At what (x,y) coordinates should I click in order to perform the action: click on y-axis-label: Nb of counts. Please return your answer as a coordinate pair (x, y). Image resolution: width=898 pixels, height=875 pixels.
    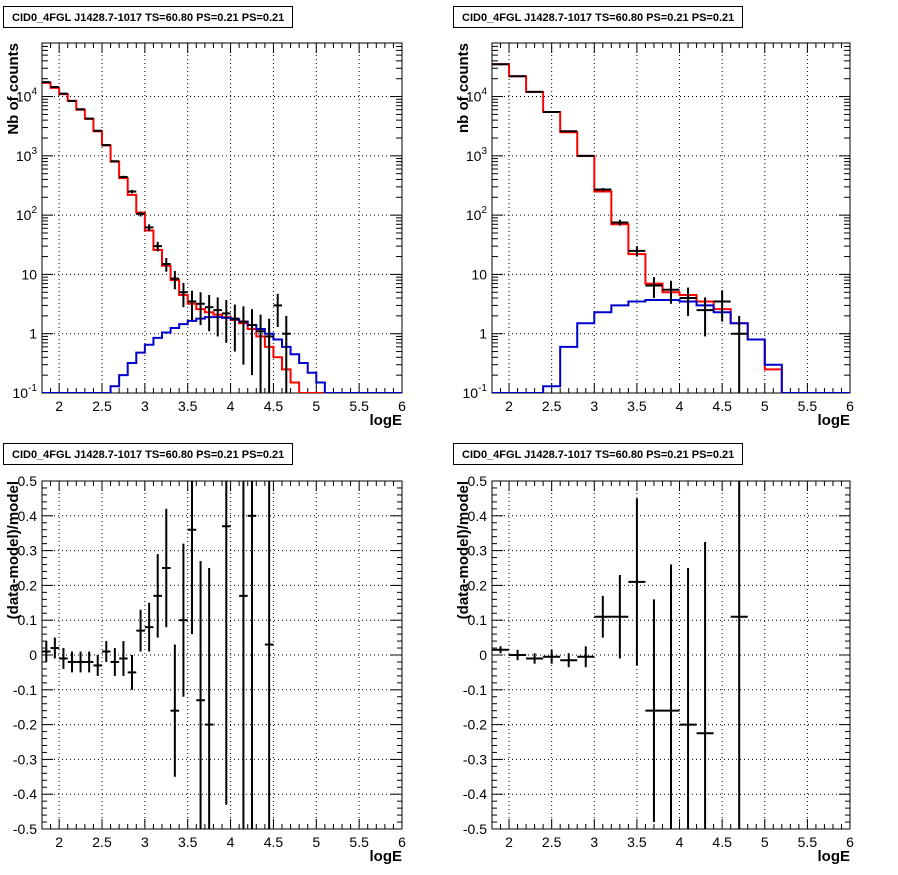
    Looking at the image, I should click on (13, 89).